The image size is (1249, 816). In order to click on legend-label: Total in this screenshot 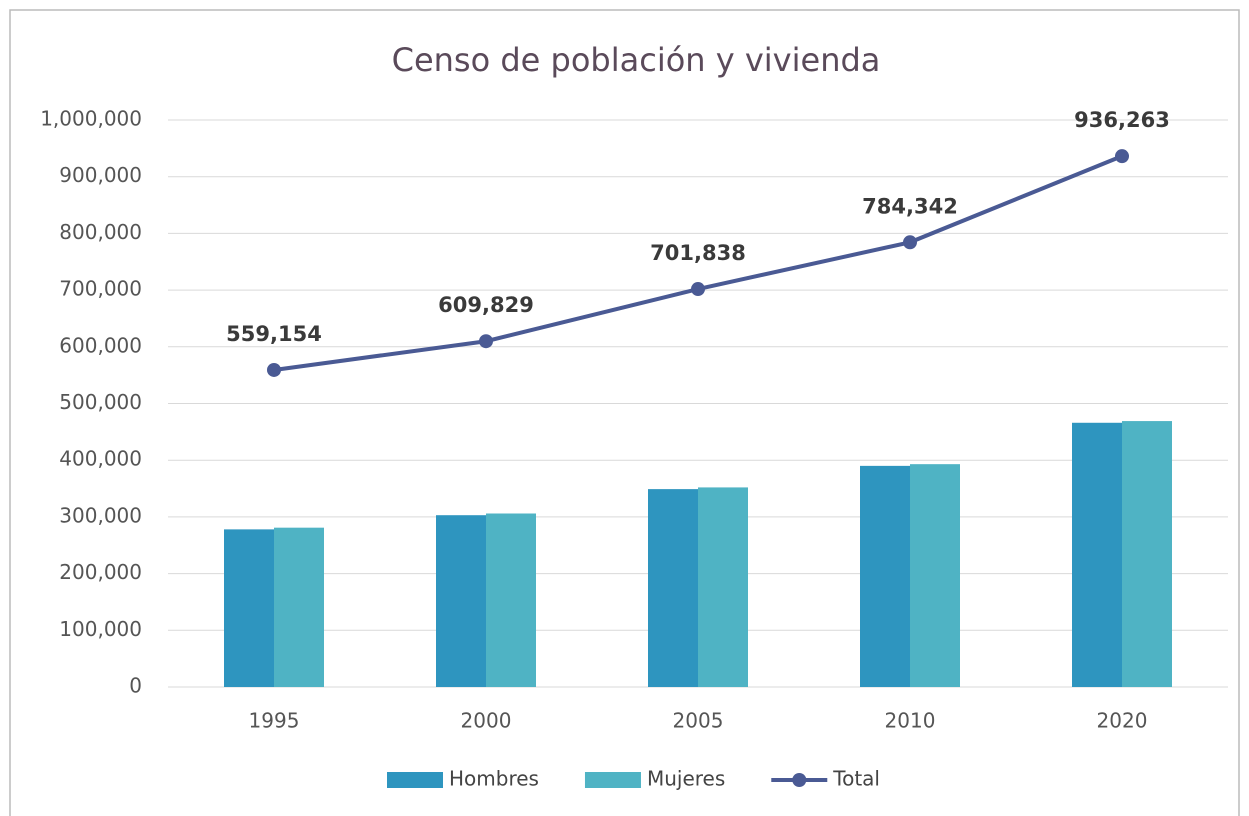, I will do `click(856, 779)`.